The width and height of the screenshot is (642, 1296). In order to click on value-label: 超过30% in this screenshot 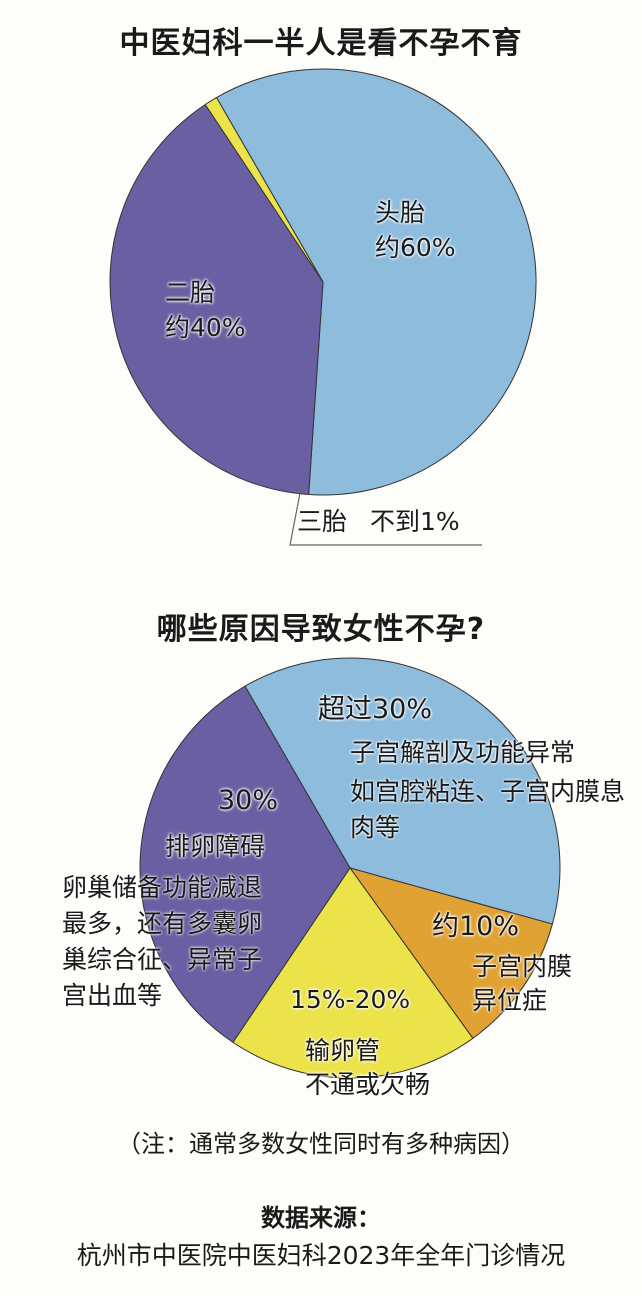, I will do `click(375, 709)`.